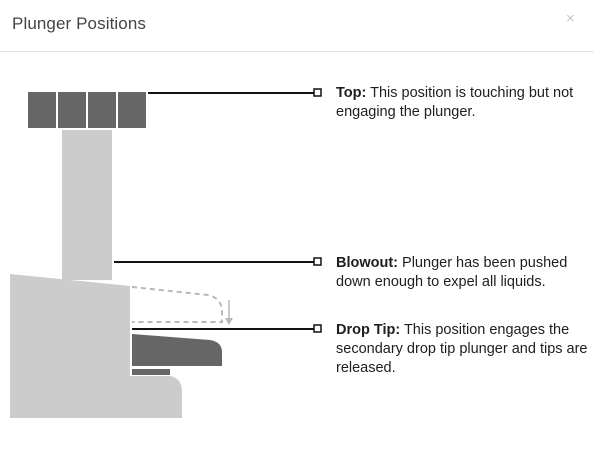 The height and width of the screenshot is (449, 594). Describe the element at coordinates (177, 350) in the screenshot. I see `drop-tip-plunger` at that location.